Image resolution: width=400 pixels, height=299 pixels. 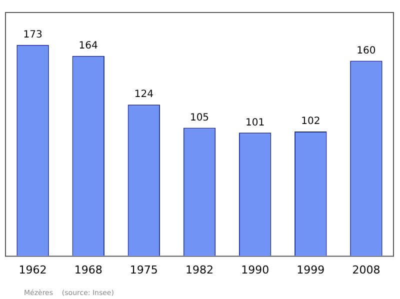 I want to click on x-tick-label: 1962, so click(x=32, y=269).